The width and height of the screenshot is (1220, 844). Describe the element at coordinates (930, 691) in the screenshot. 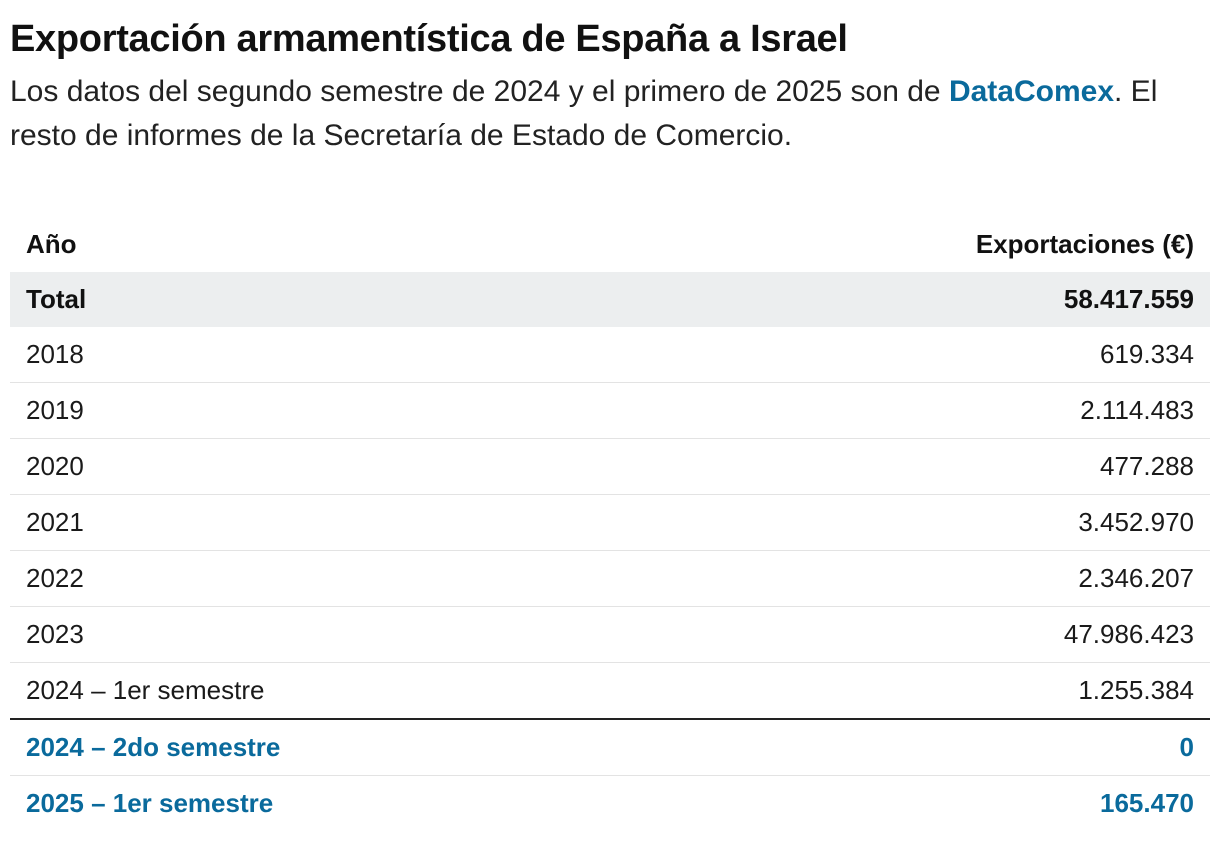

I see `row-value: 1.255.384` at that location.